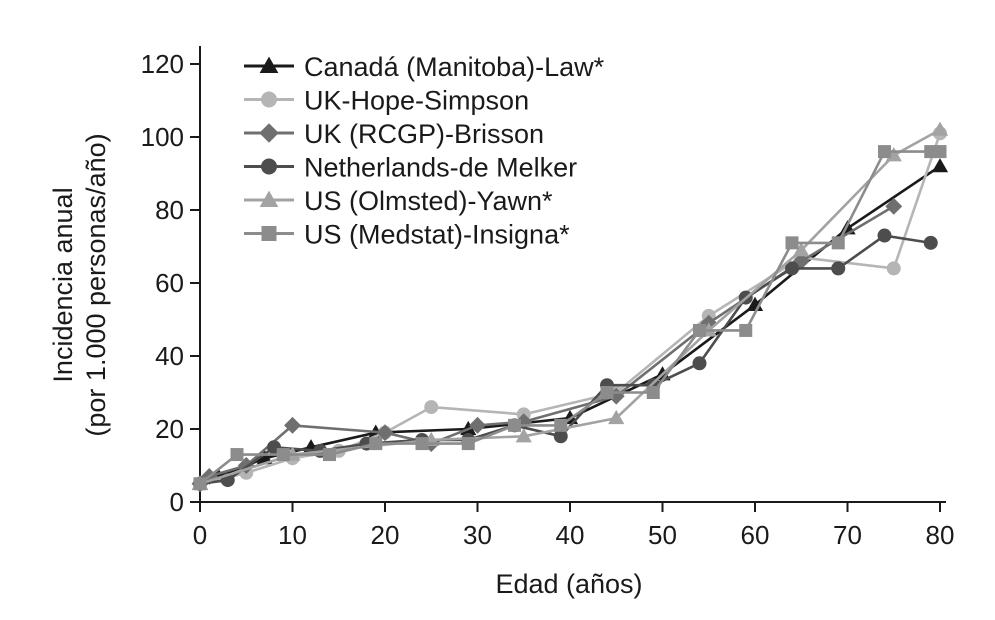  Describe the element at coordinates (568, 584) in the screenshot. I see `x-axis-title: Edad (años)` at that location.